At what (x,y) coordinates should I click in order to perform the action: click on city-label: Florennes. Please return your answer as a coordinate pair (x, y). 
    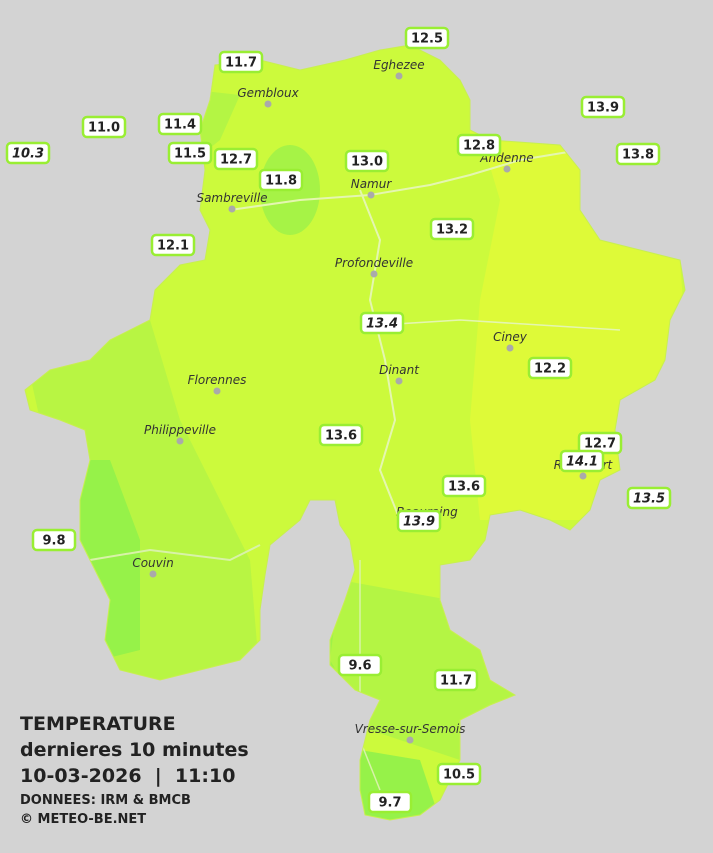
    Looking at the image, I should click on (217, 380).